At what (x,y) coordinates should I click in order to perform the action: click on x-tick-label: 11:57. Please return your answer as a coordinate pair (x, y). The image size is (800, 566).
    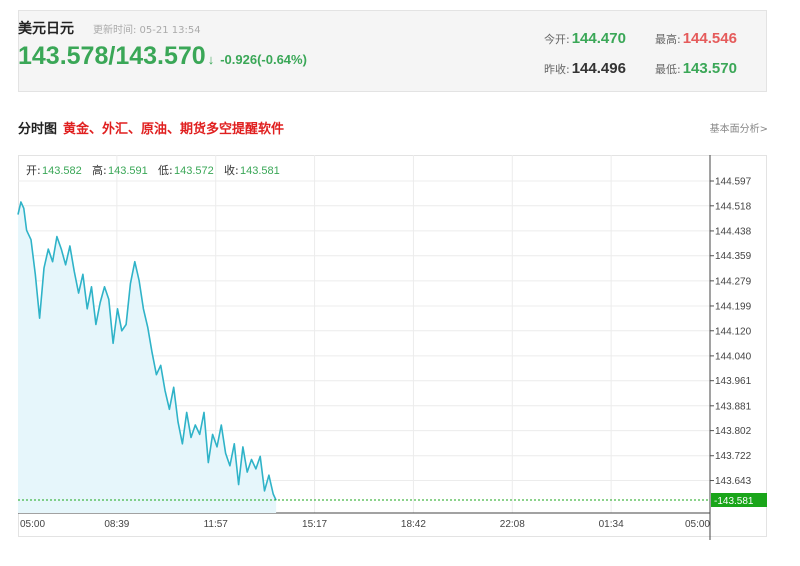
    Looking at the image, I should click on (216, 524).